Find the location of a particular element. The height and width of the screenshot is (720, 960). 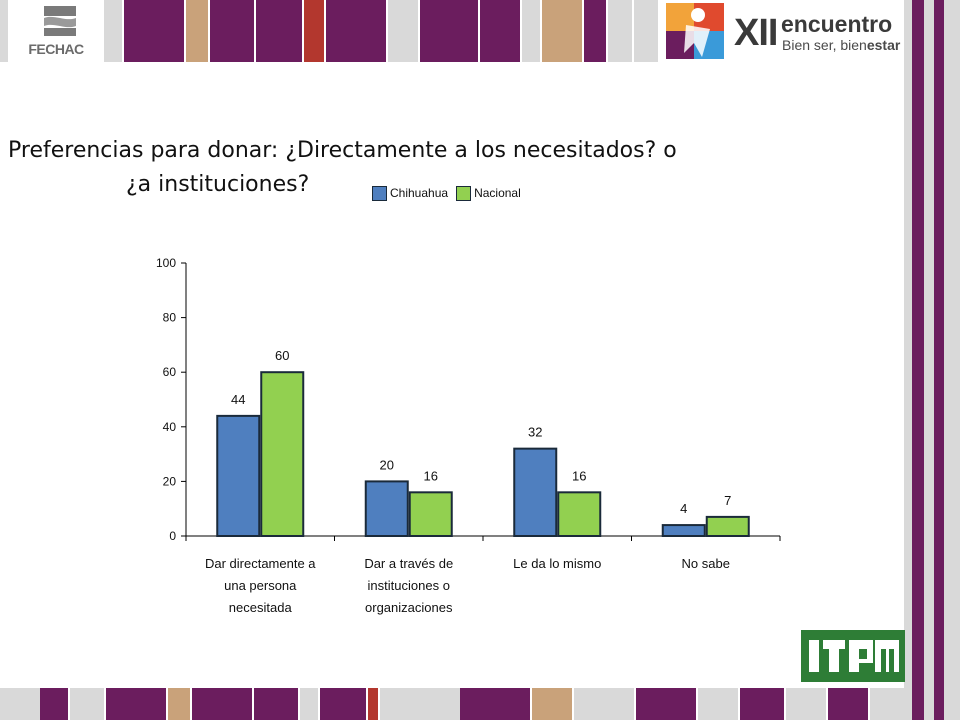

encuentro-word: encuentro is located at coordinates (837, 24).